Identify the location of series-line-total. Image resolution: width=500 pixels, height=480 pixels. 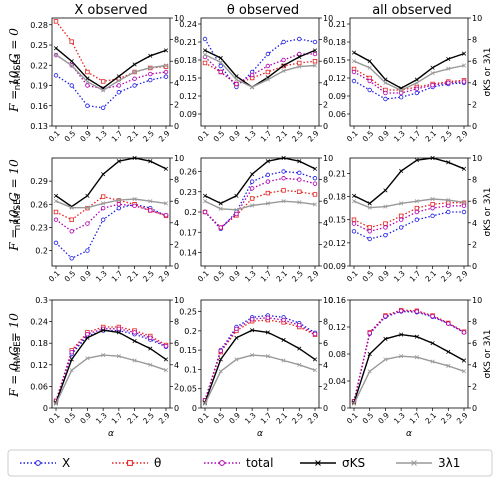
(260, 203).